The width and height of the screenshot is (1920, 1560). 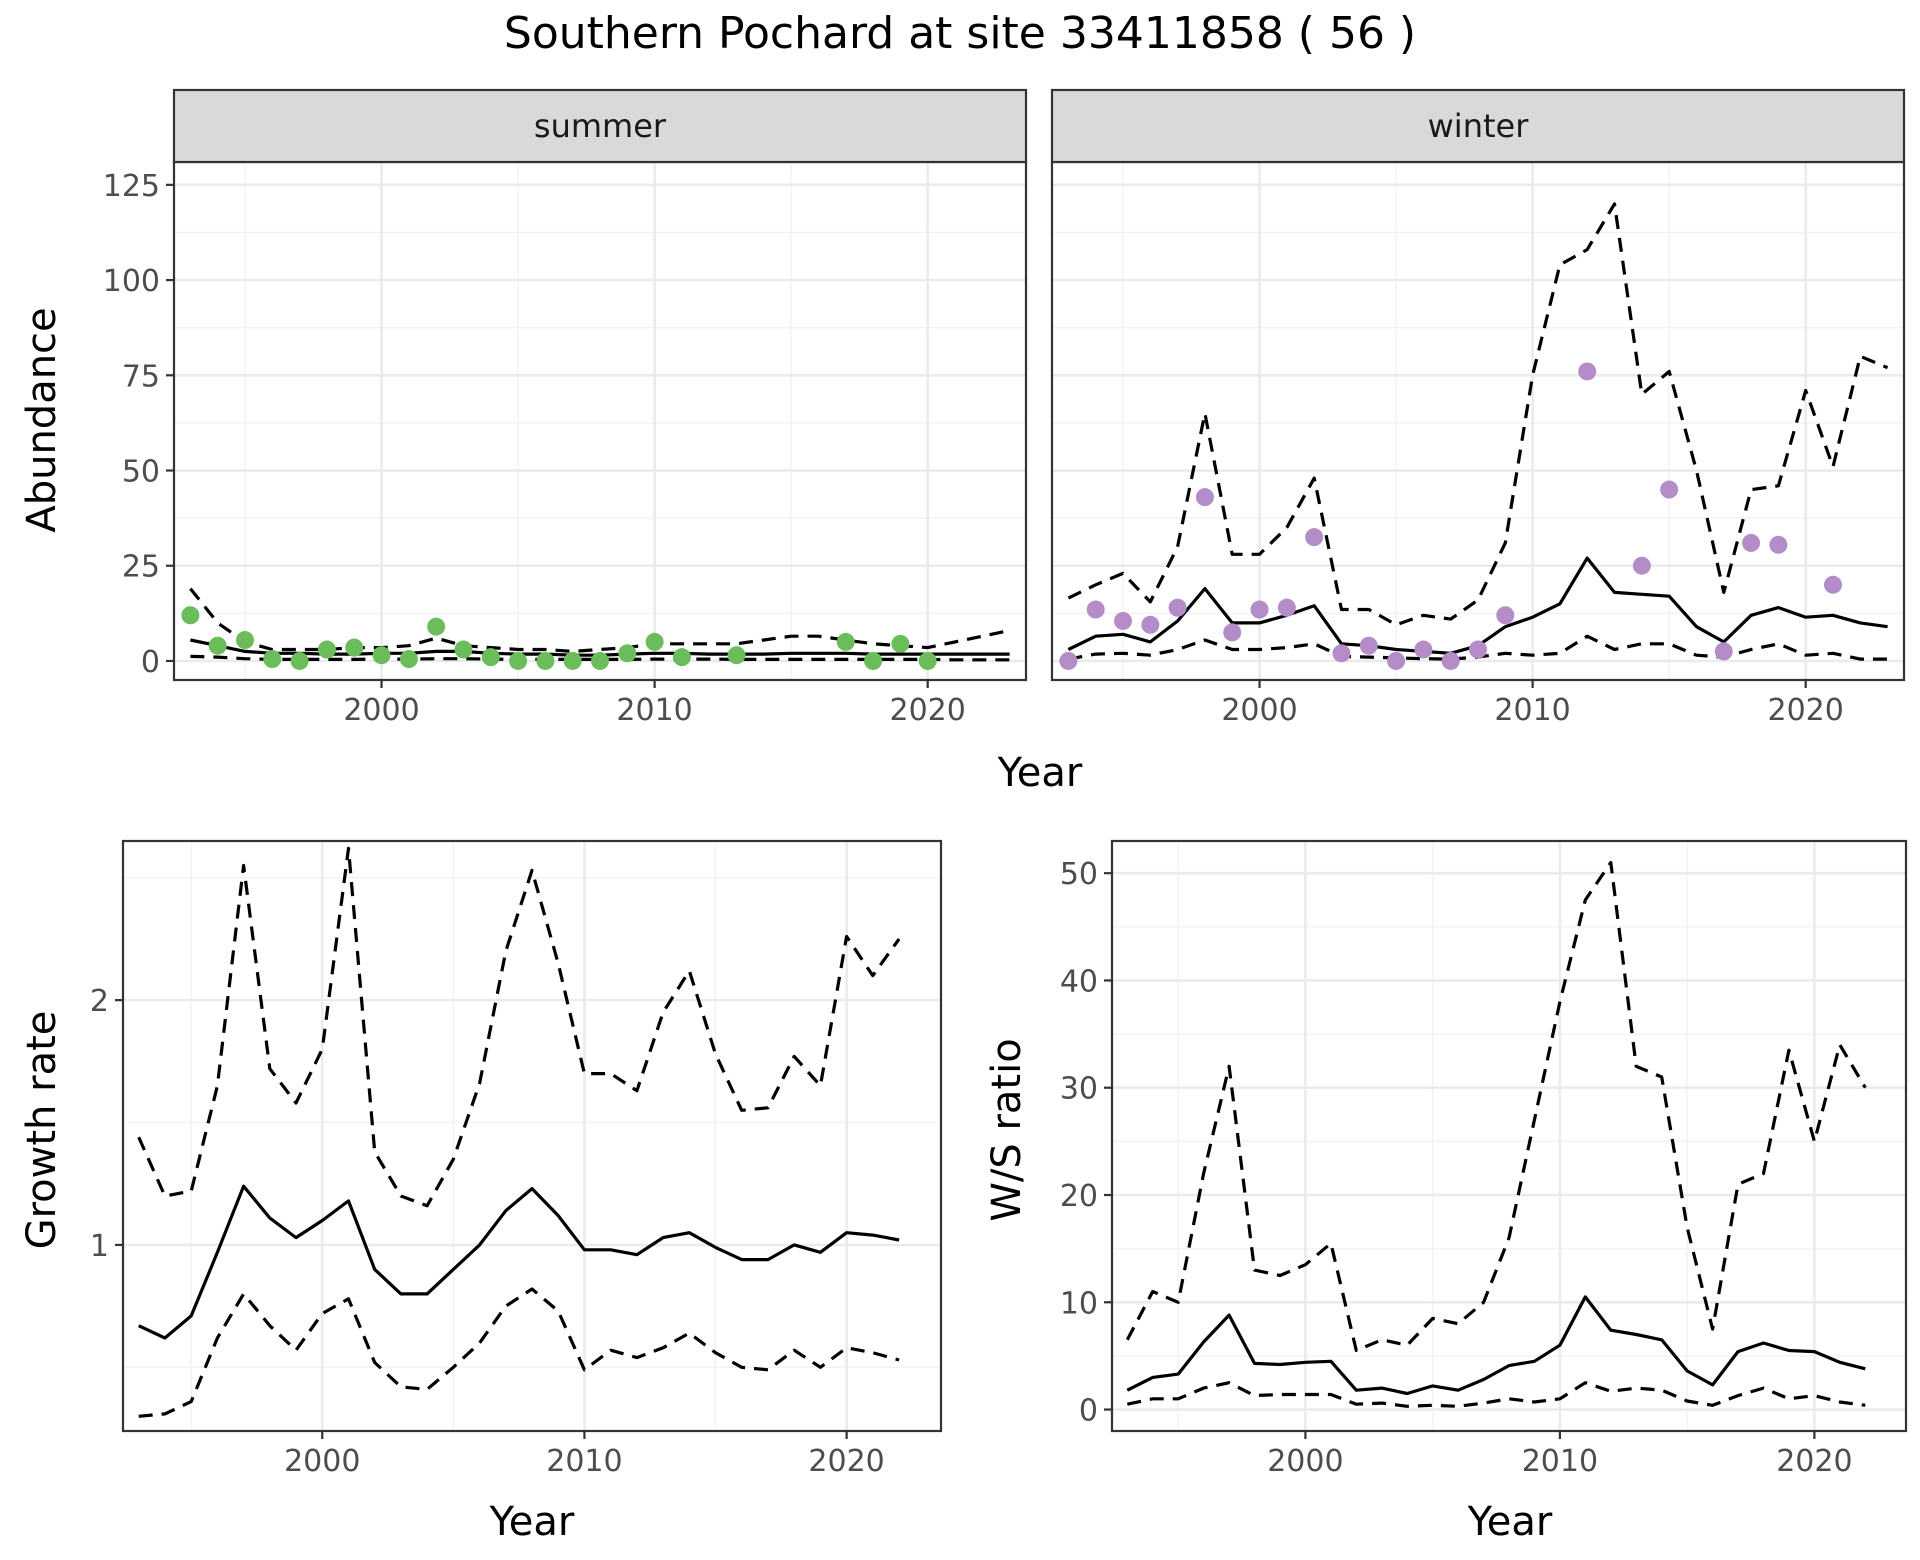 I want to click on y-tick-label: 1, so click(x=99, y=1246).